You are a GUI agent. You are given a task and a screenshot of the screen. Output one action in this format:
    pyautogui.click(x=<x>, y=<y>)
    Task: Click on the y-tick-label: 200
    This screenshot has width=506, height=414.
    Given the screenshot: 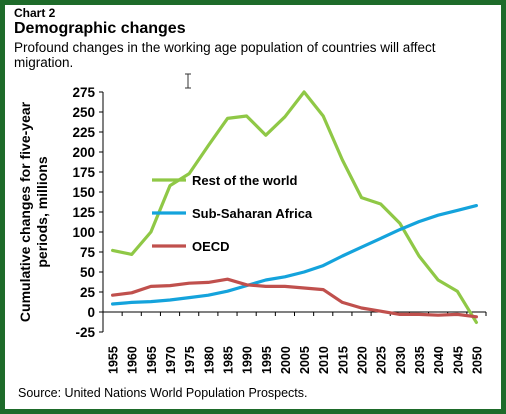 What is the action you would take?
    pyautogui.click(x=83, y=152)
    